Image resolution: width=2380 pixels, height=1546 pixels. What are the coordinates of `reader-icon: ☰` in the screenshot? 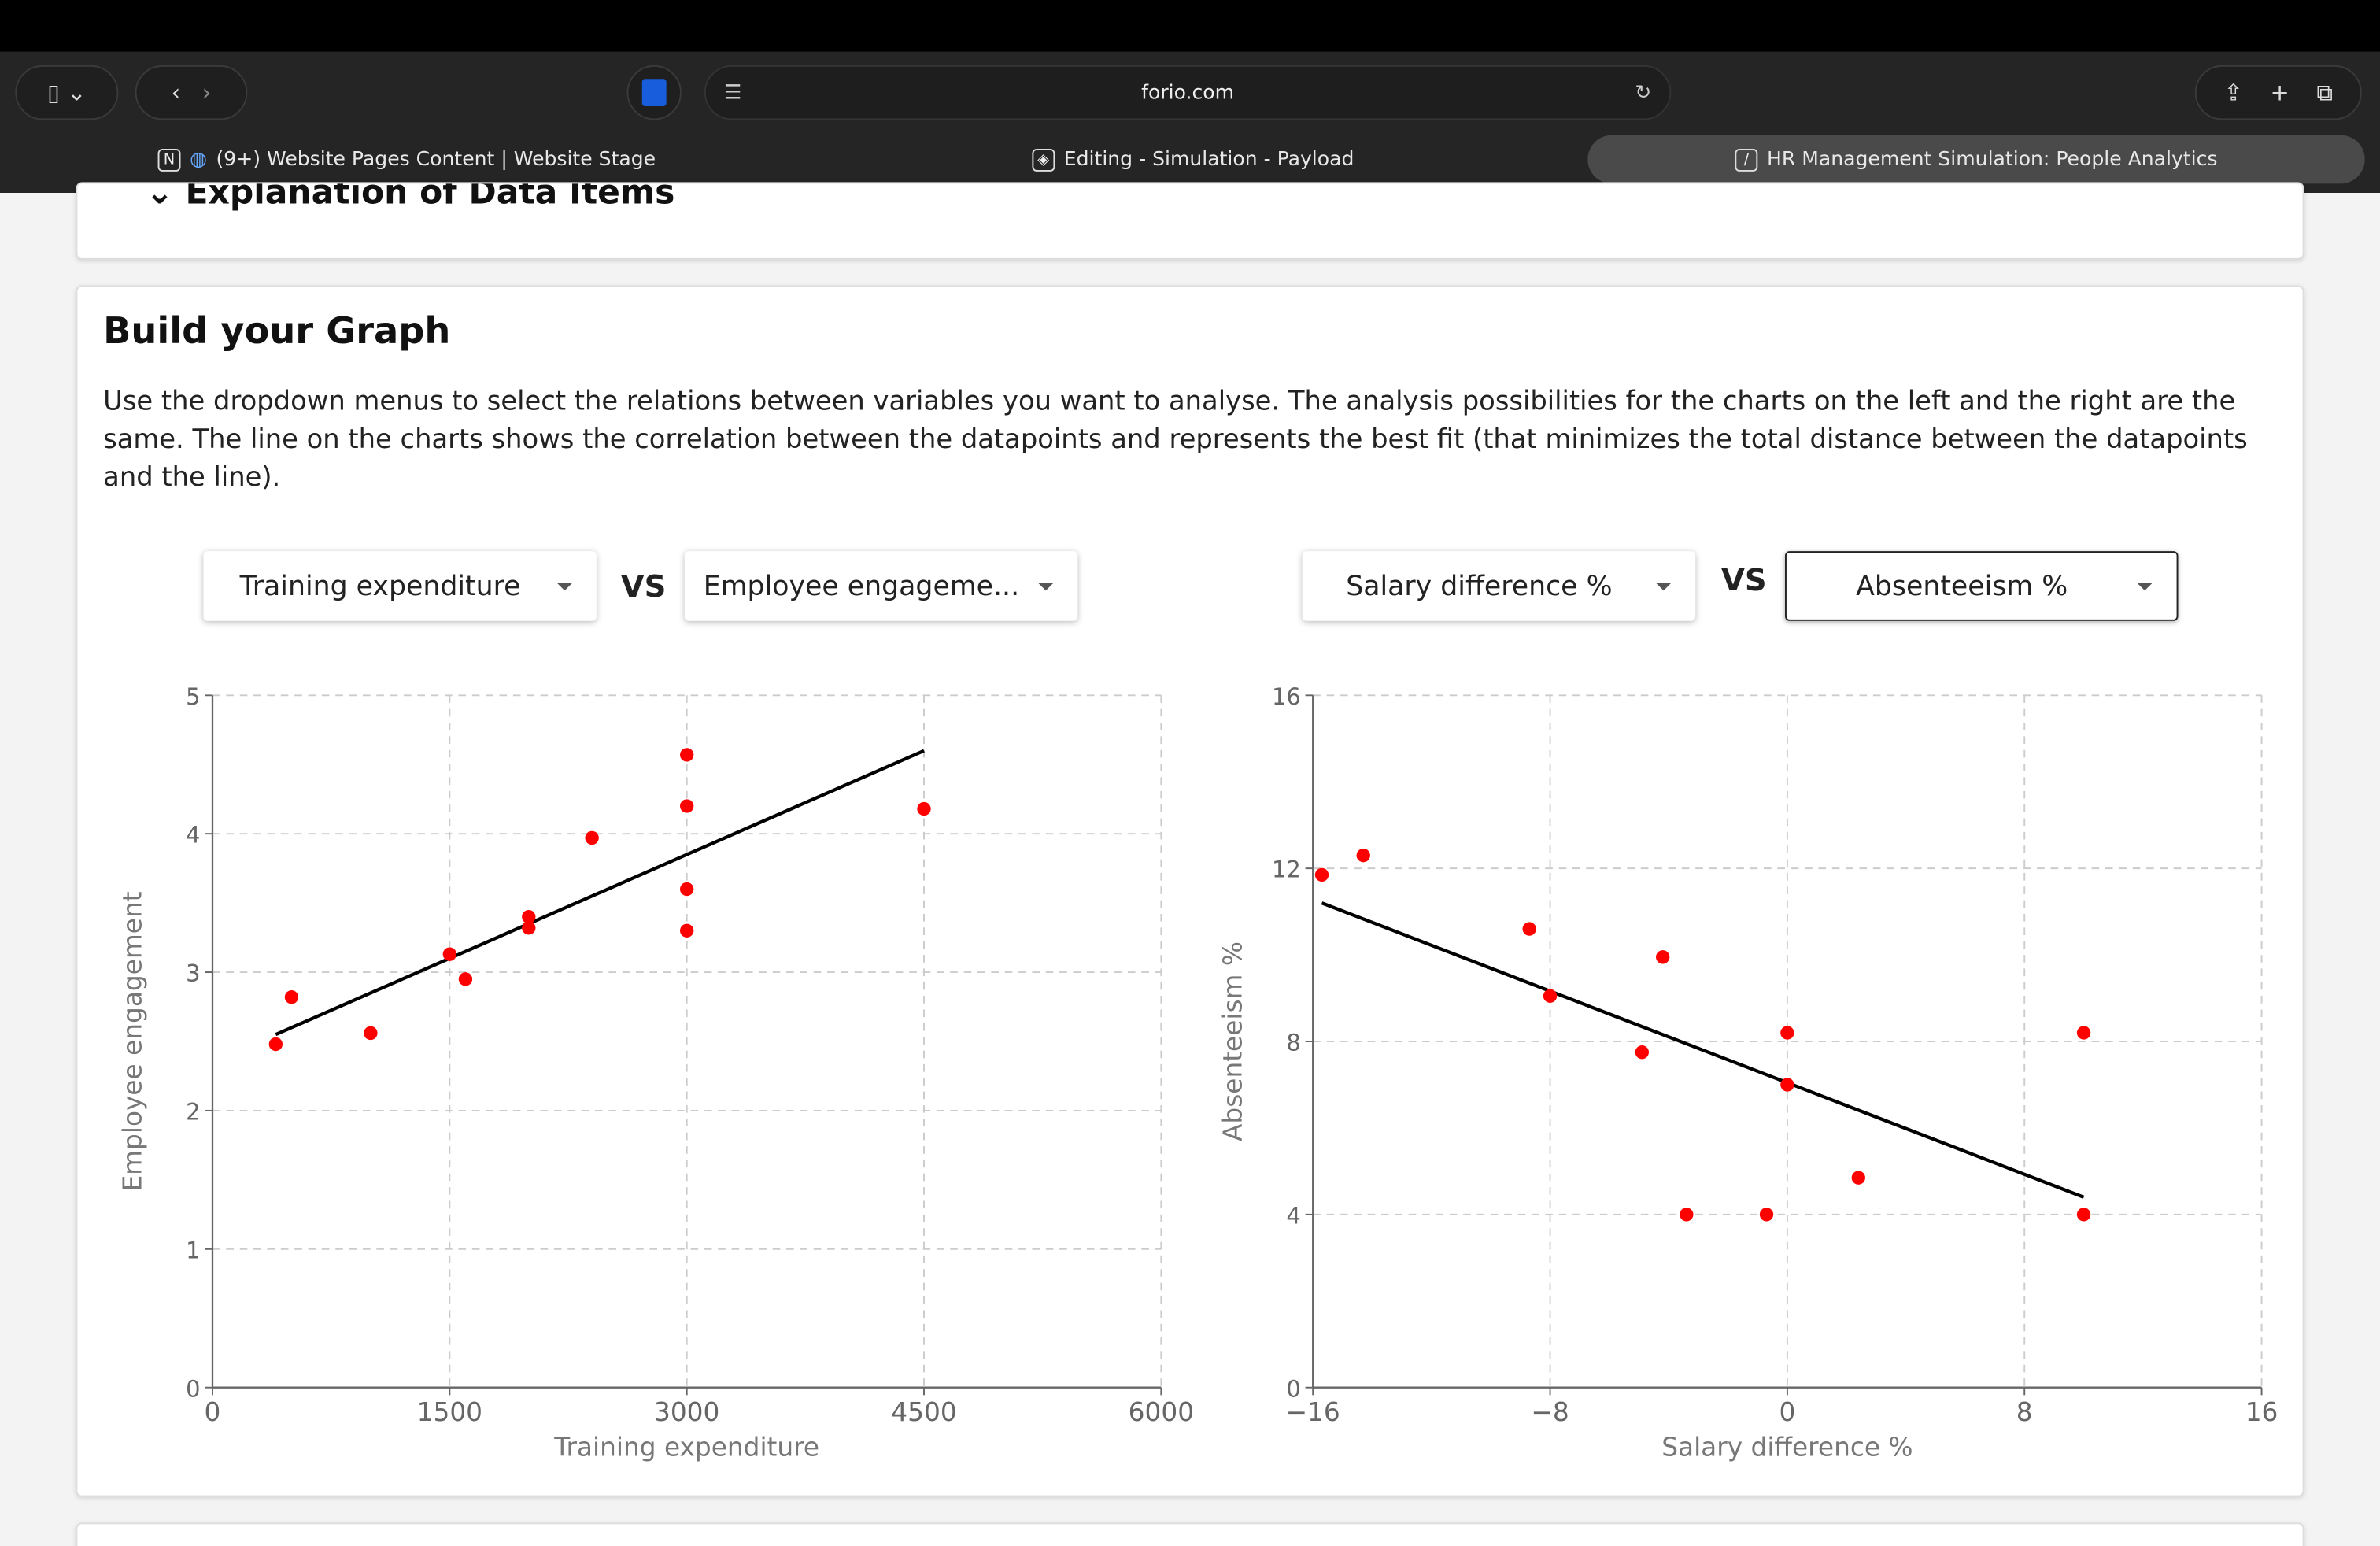 It's located at (732, 93).